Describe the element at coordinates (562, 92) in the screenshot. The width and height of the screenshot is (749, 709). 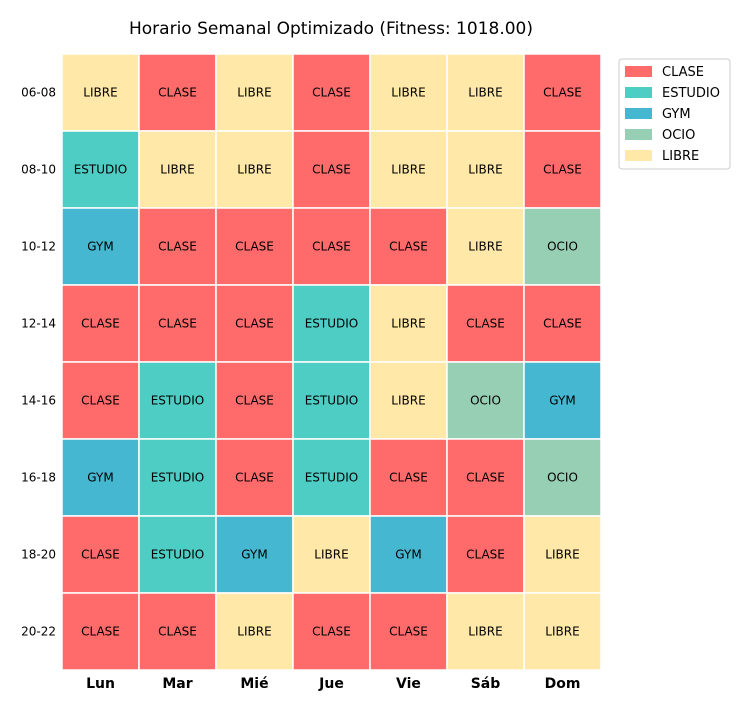
I see `cell-Dom-06-08: CLASE` at that location.